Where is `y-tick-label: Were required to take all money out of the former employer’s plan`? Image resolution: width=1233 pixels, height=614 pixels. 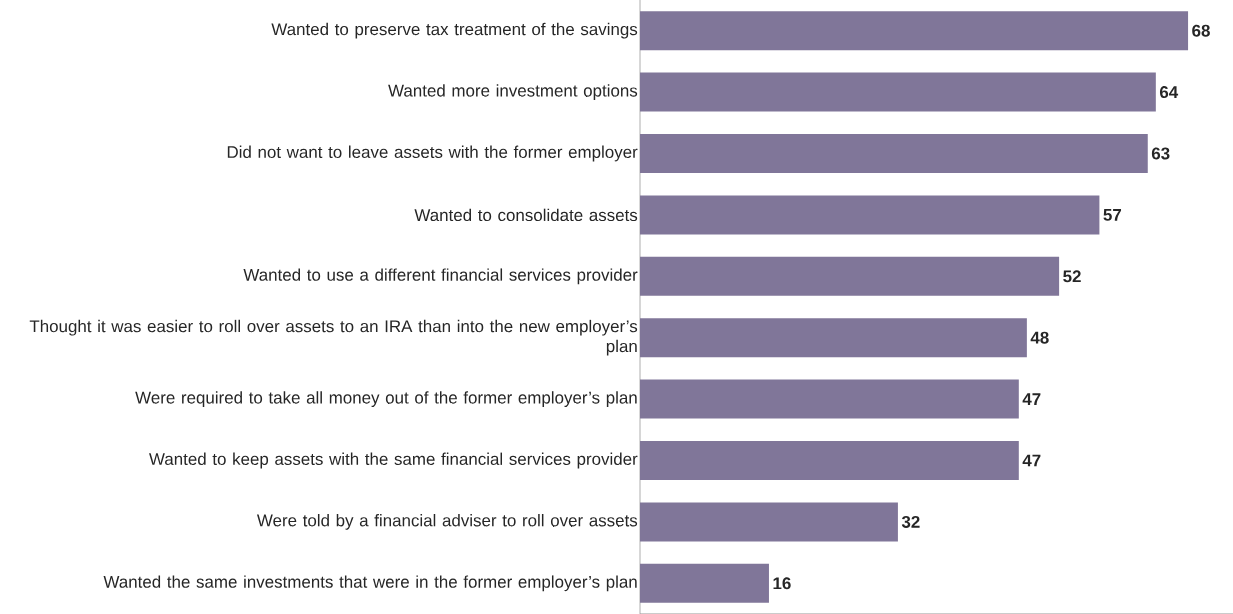 y-tick-label: Were required to take all money out of the former employer’s plan is located at coordinates (386, 399).